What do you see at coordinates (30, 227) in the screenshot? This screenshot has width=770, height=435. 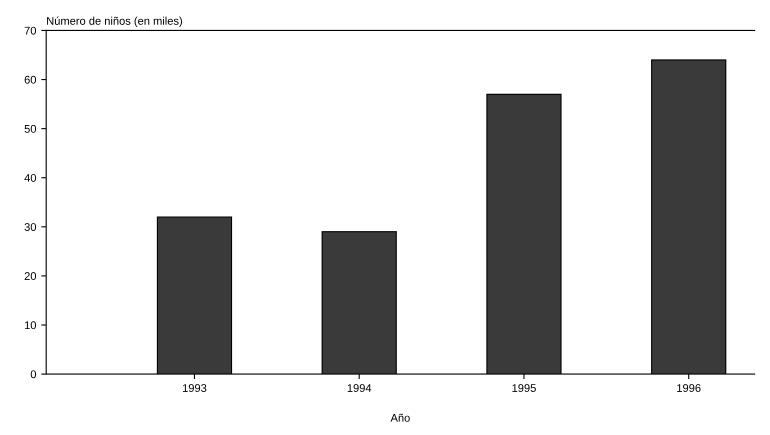 I see `y-tick-label: 30` at bounding box center [30, 227].